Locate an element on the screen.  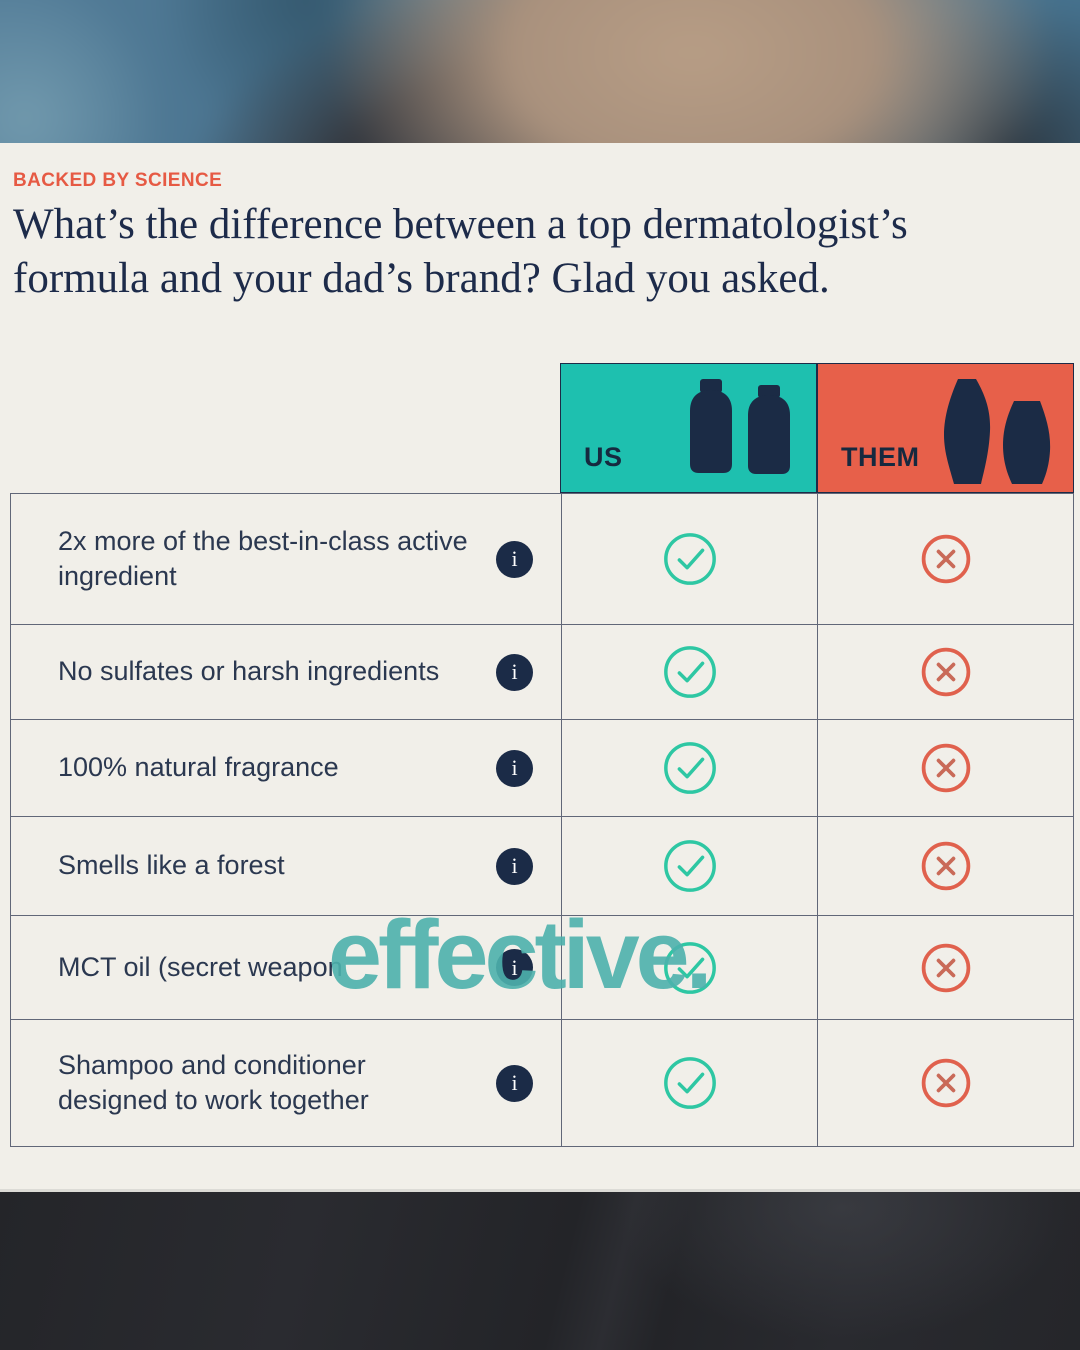
column-header-them: THEM is located at coordinates (945, 428).